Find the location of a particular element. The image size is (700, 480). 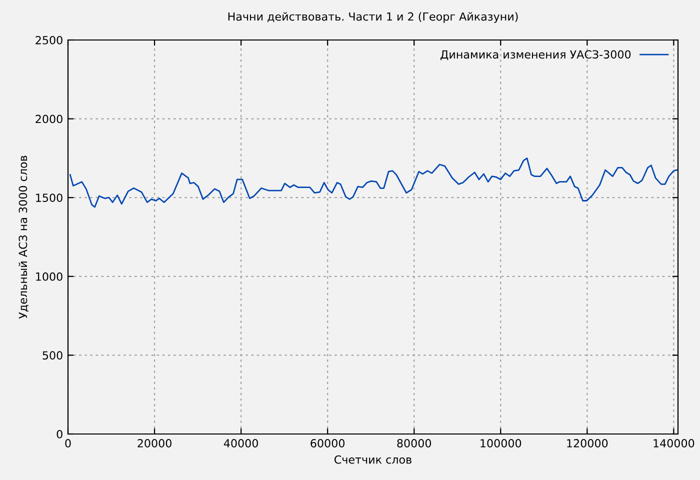

x-tick-label: 60000 is located at coordinates (327, 443).